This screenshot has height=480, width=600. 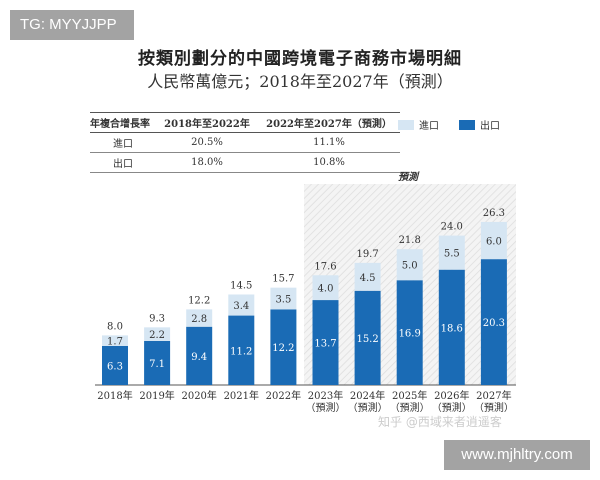 I want to click on x-tick-label: 2027年, so click(x=493, y=395).